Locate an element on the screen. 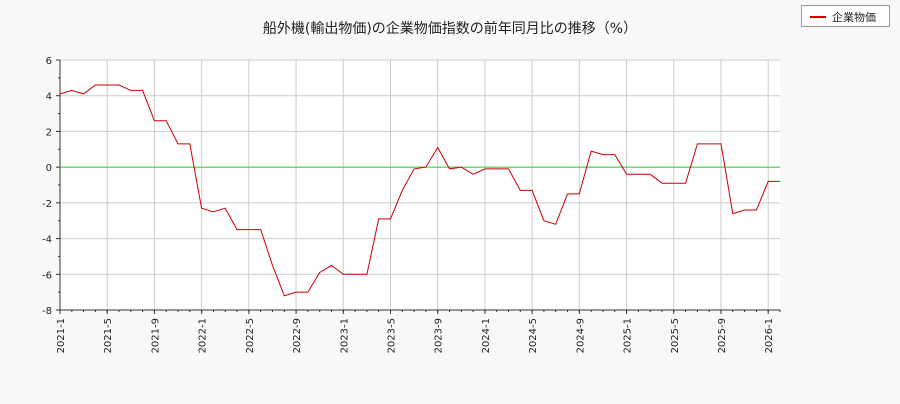  x-tick-label: 2021-5 is located at coordinates (108, 335).